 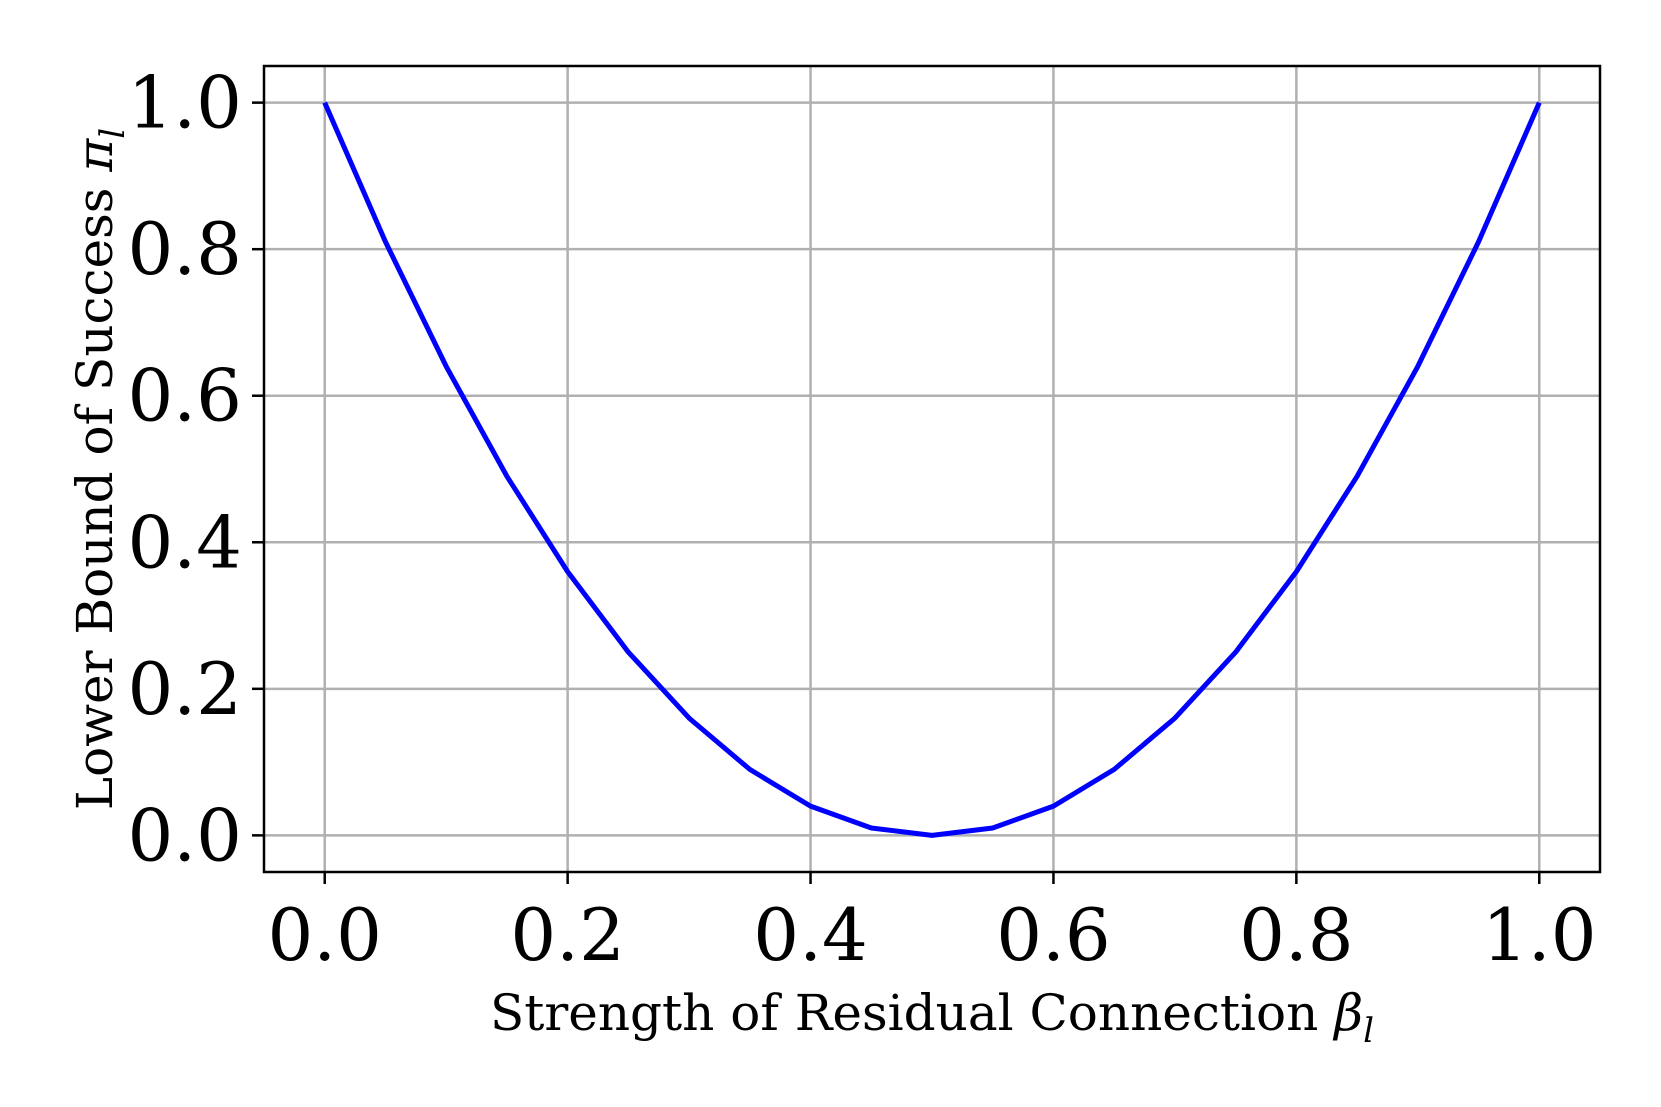 I want to click on x-axis-label-subscript: l, so click(x=1368, y=1031).